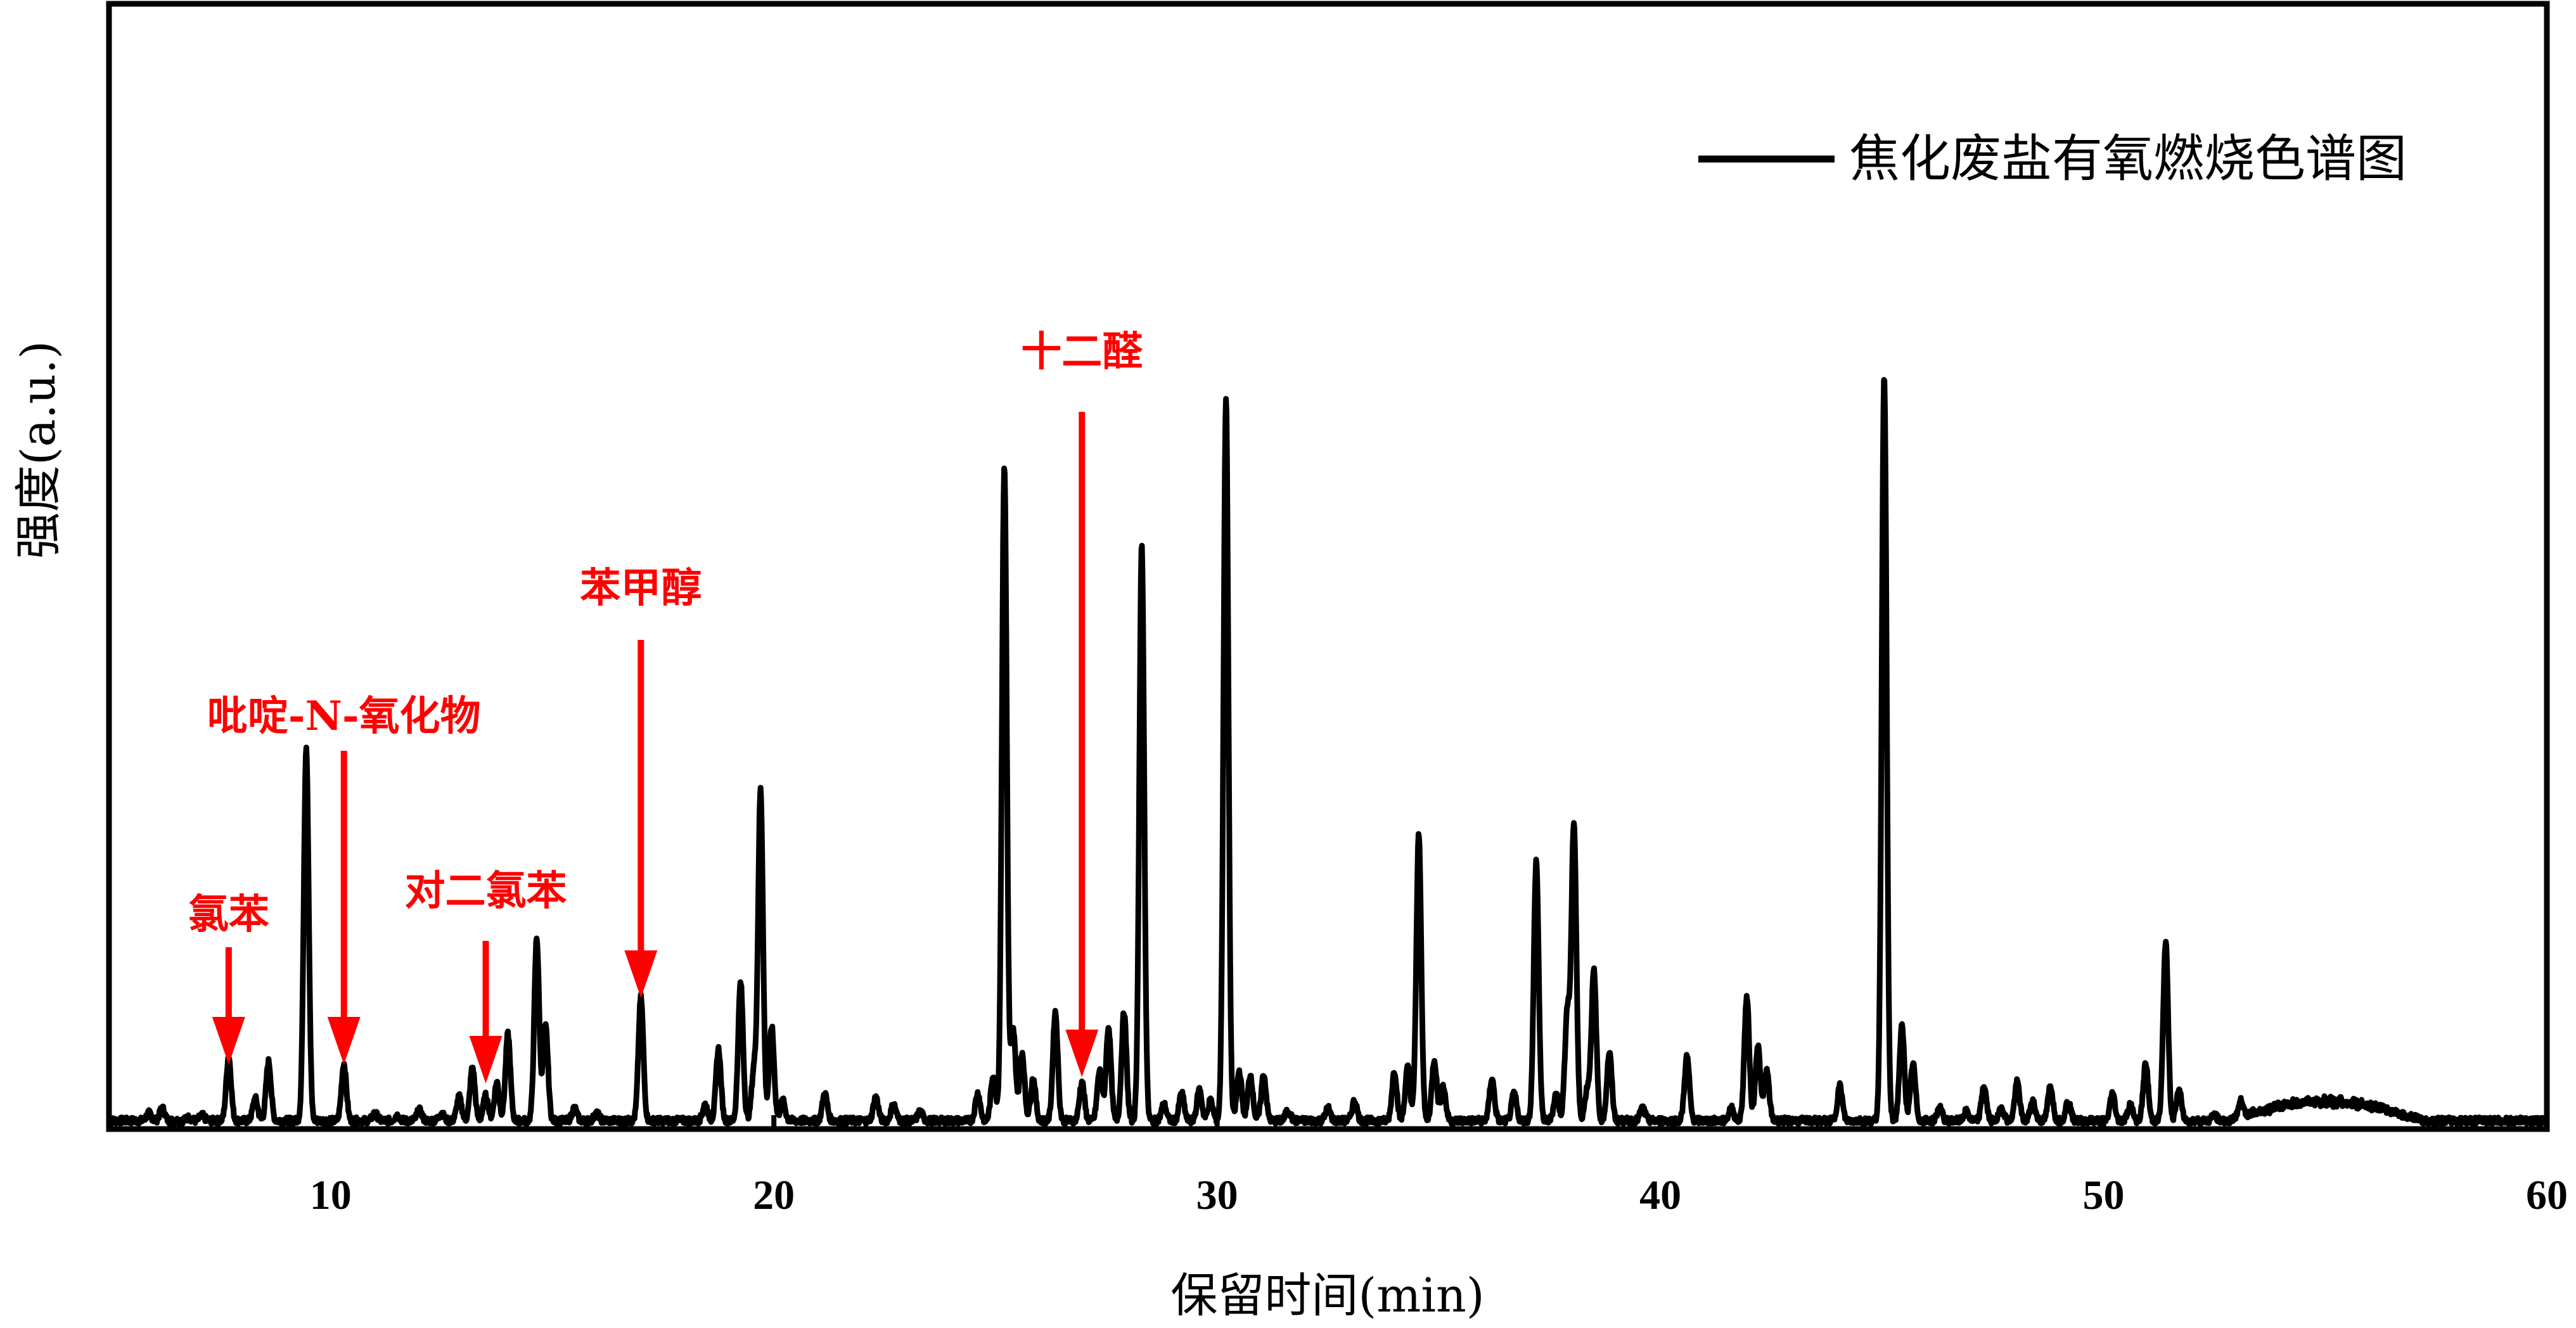 The width and height of the screenshot is (2576, 1328). What do you see at coordinates (228, 914) in the screenshot?
I see `annotation-label: 氯苯` at bounding box center [228, 914].